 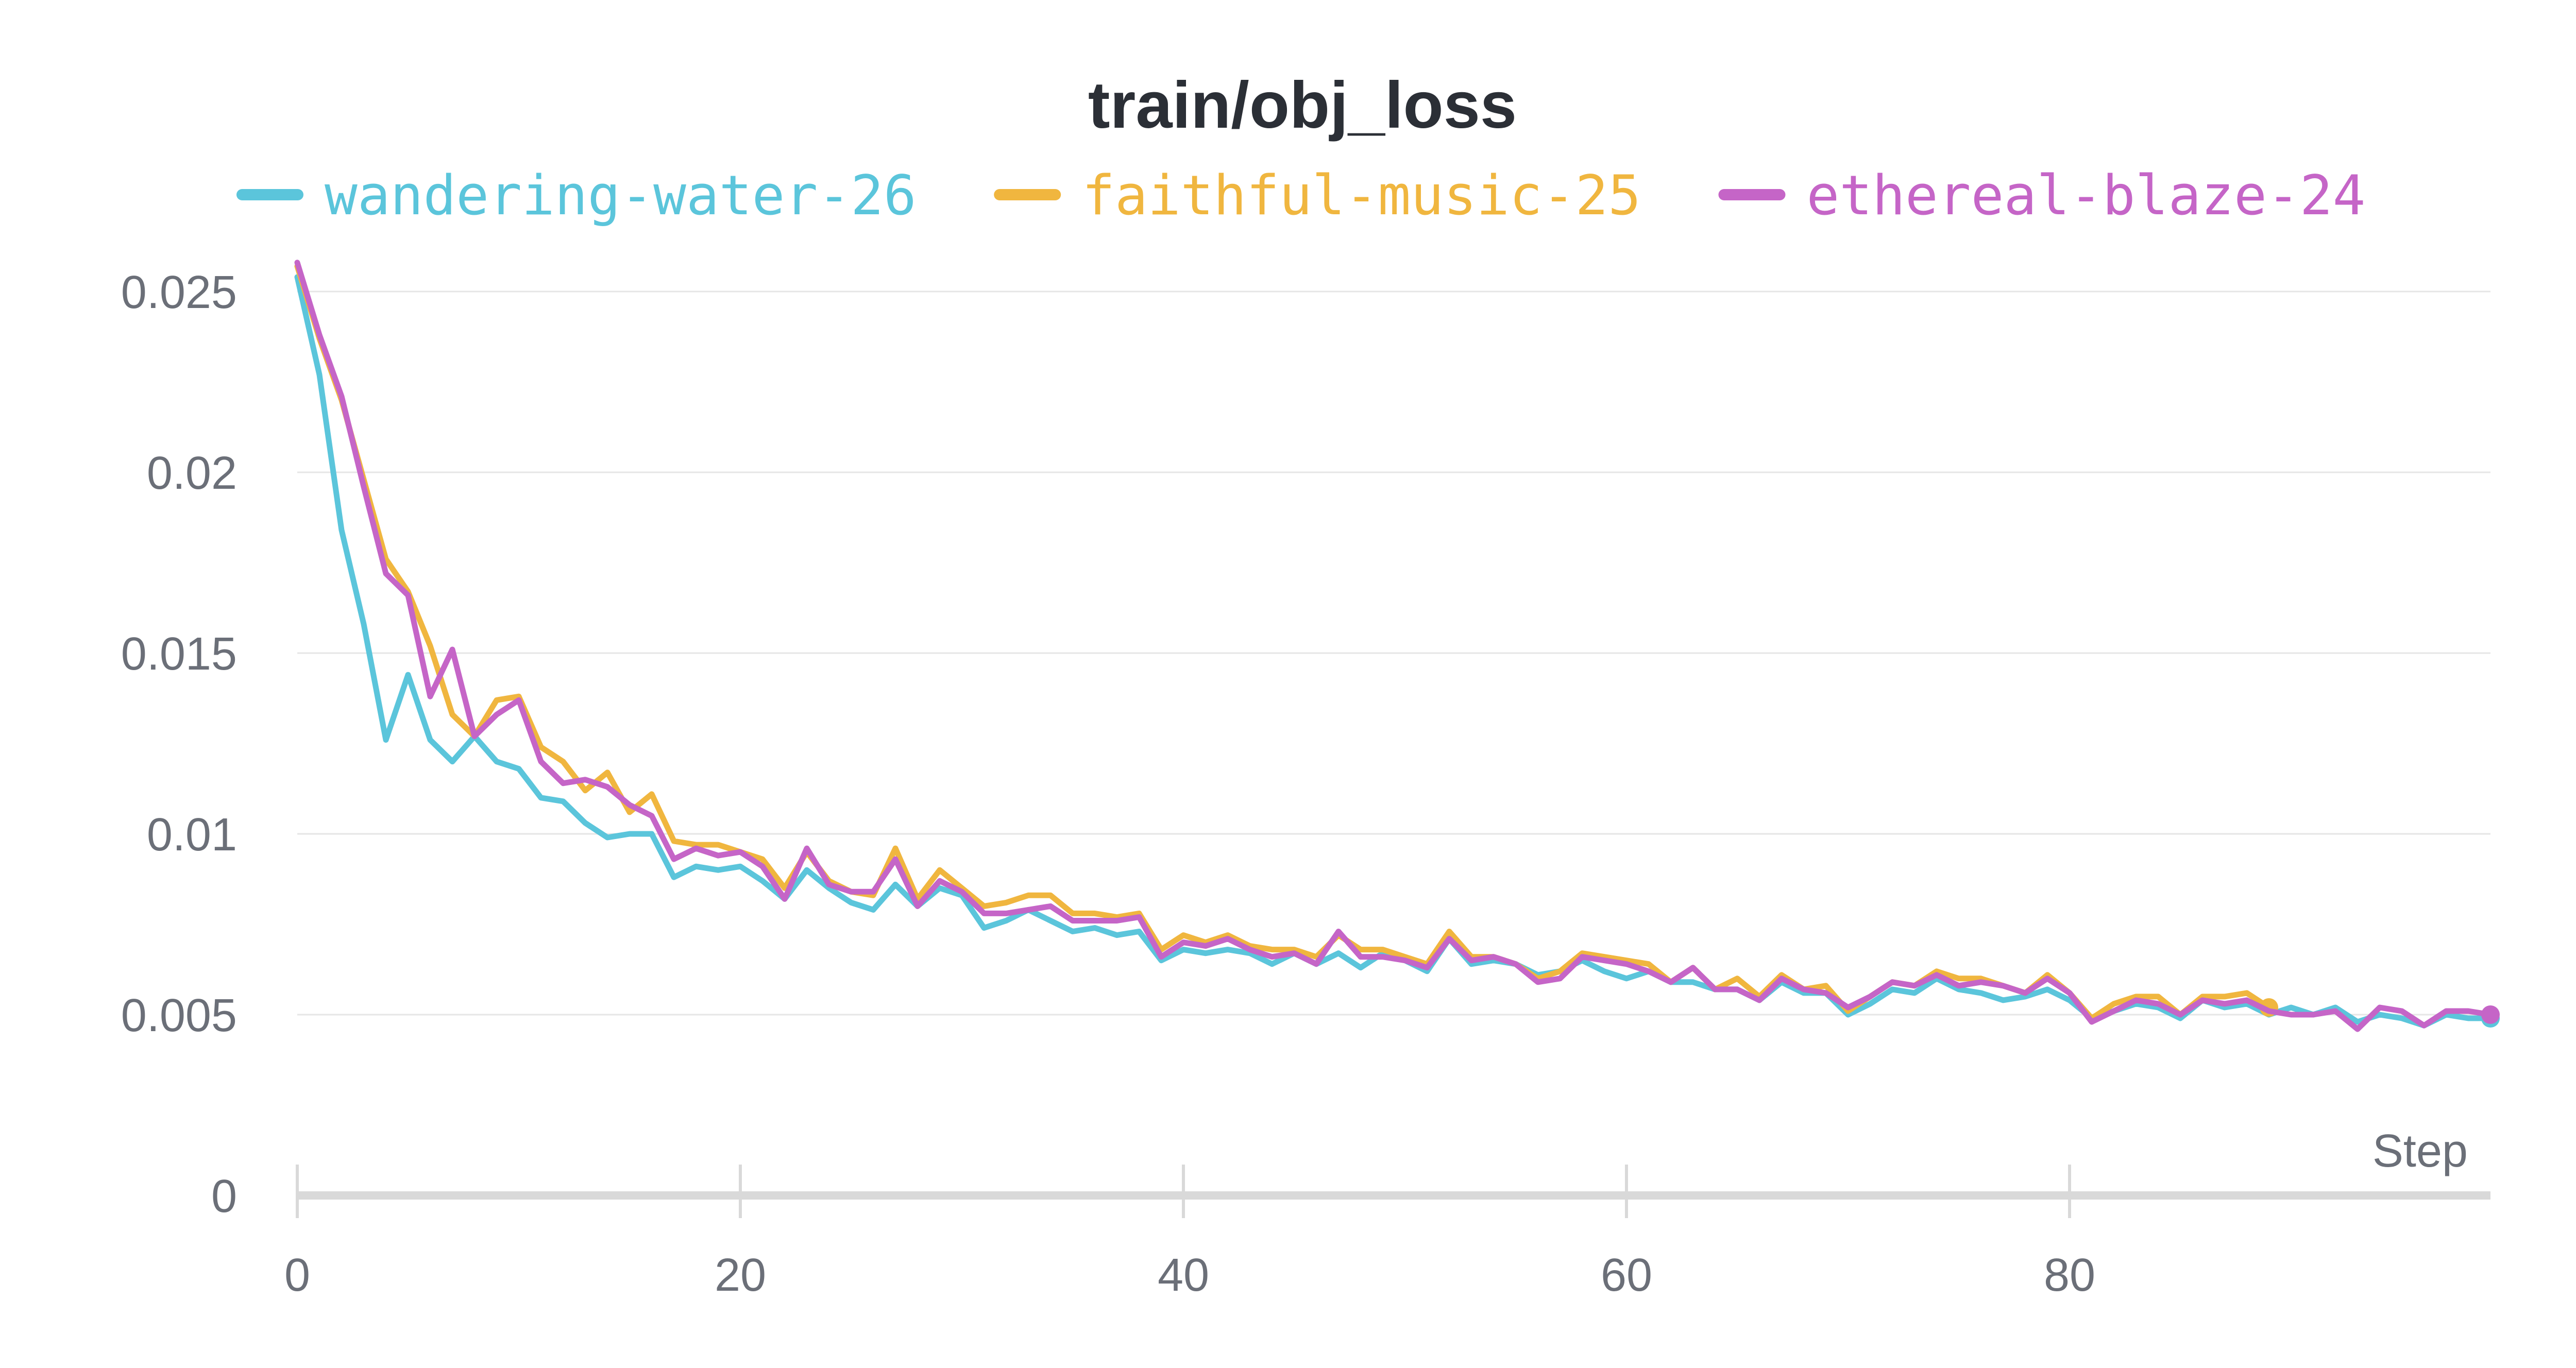 What do you see at coordinates (2490, 1014) in the screenshot?
I see `series-end-point` at bounding box center [2490, 1014].